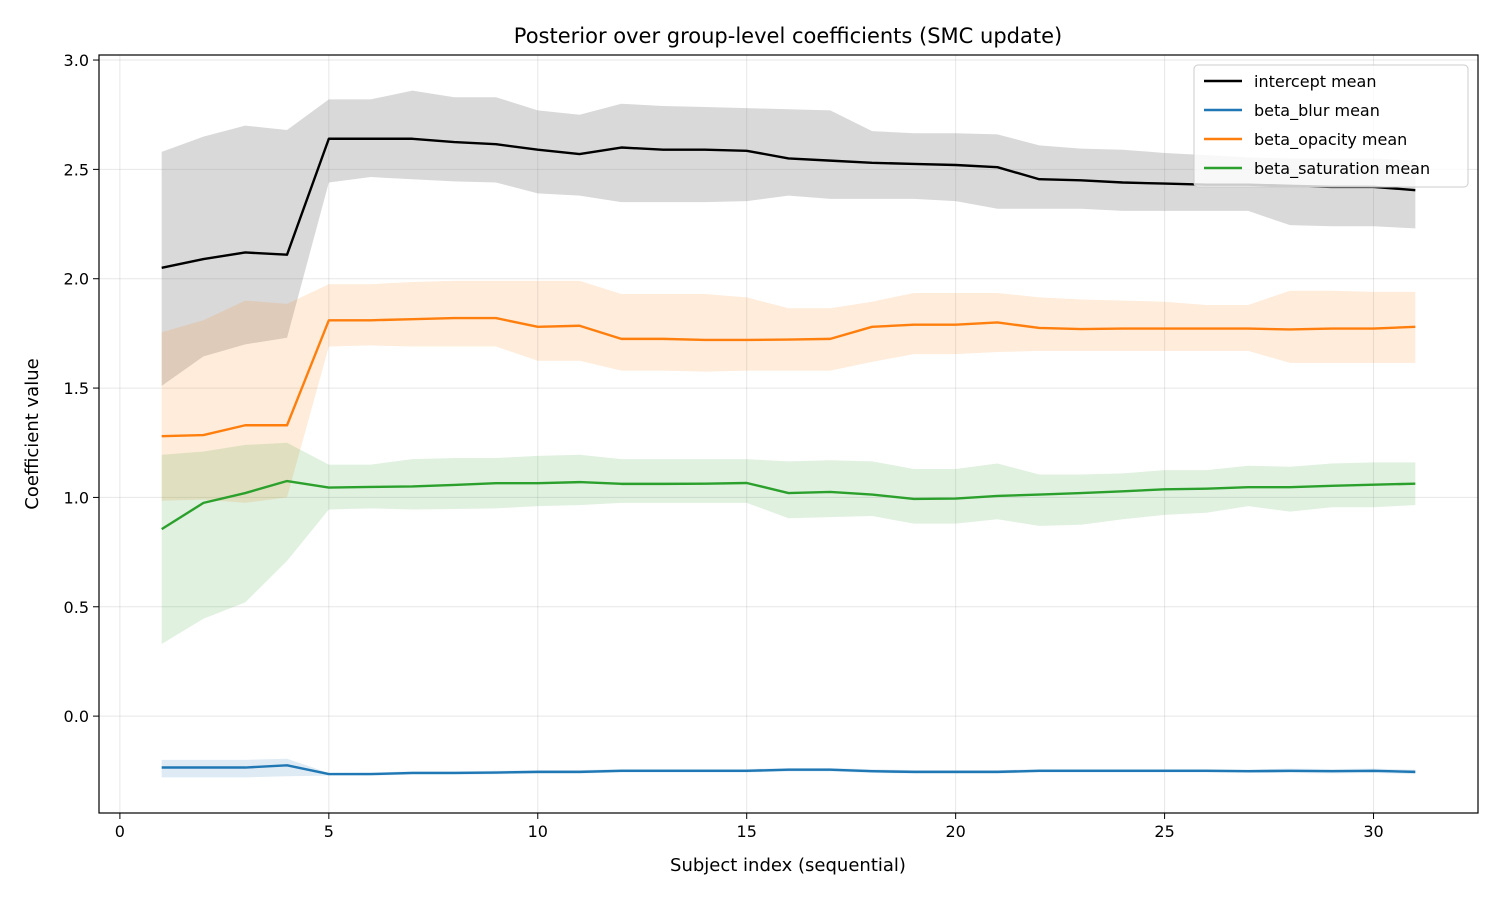 The height and width of the screenshot is (904, 1500). I want to click on x-axis: 0 5 10 15 20 25 30, so click(749, 827).